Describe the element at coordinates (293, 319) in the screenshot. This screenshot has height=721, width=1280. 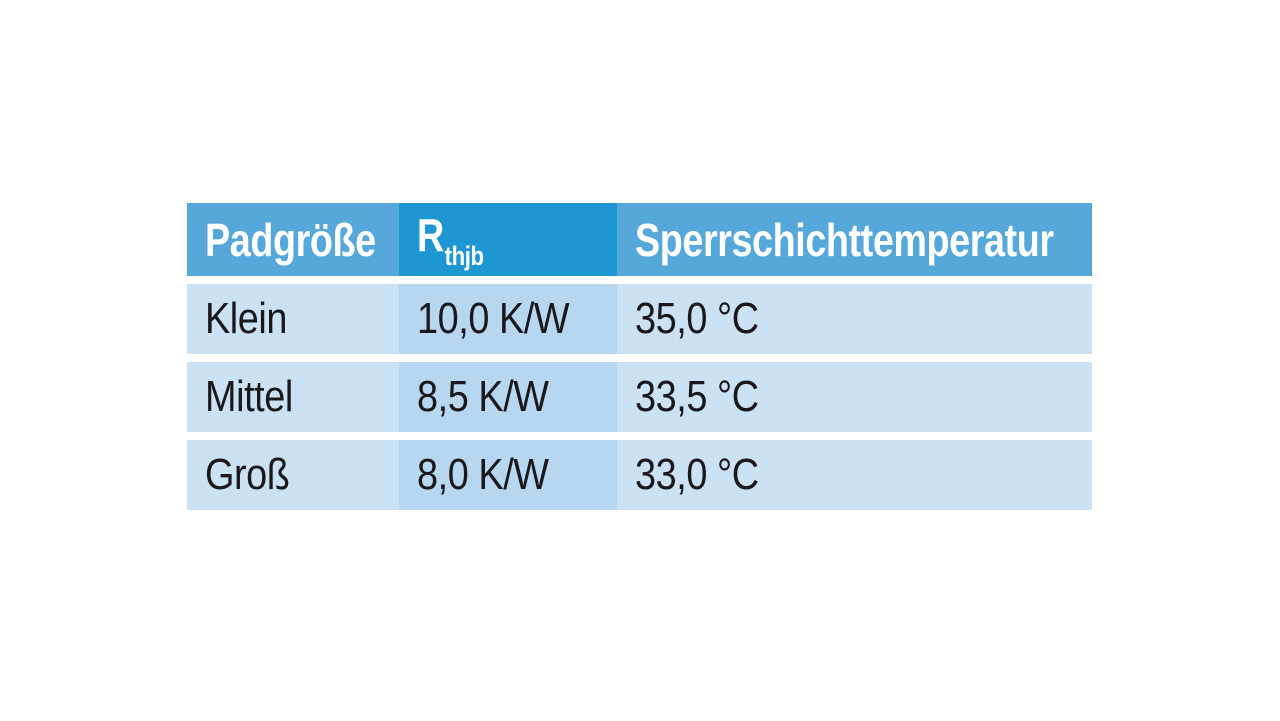
I see `table-cell: Klein` at that location.